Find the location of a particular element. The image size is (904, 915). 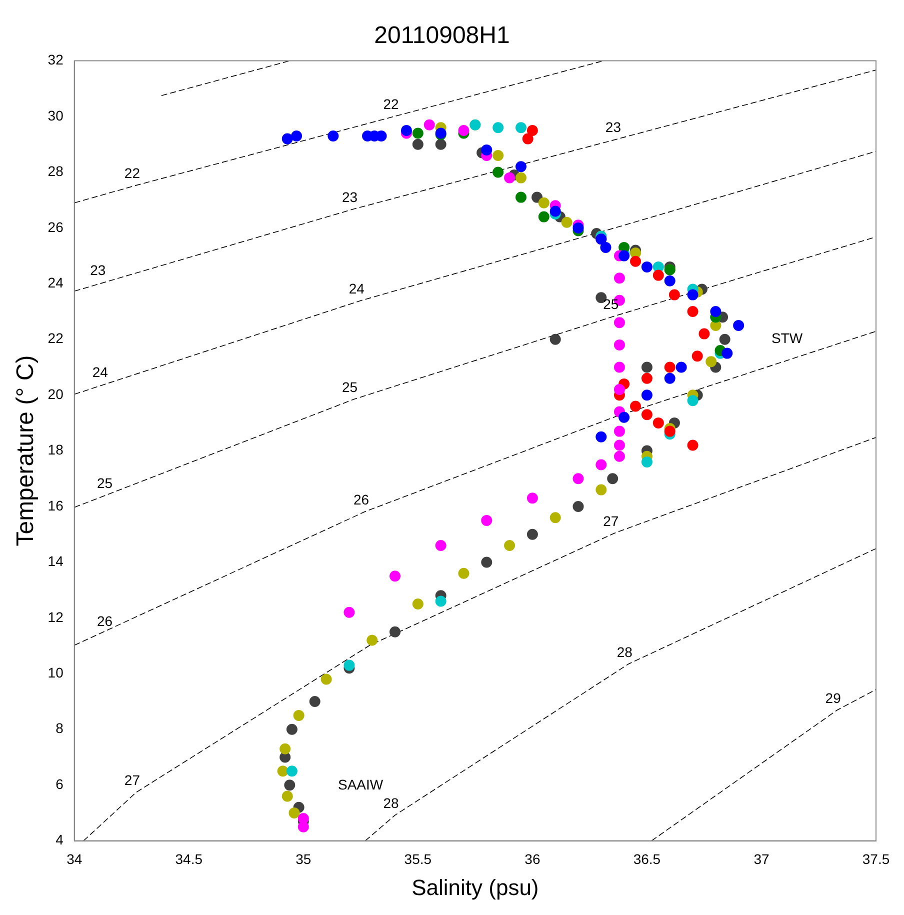

x-axis-title: Salinity (psu) is located at coordinates (475, 887).